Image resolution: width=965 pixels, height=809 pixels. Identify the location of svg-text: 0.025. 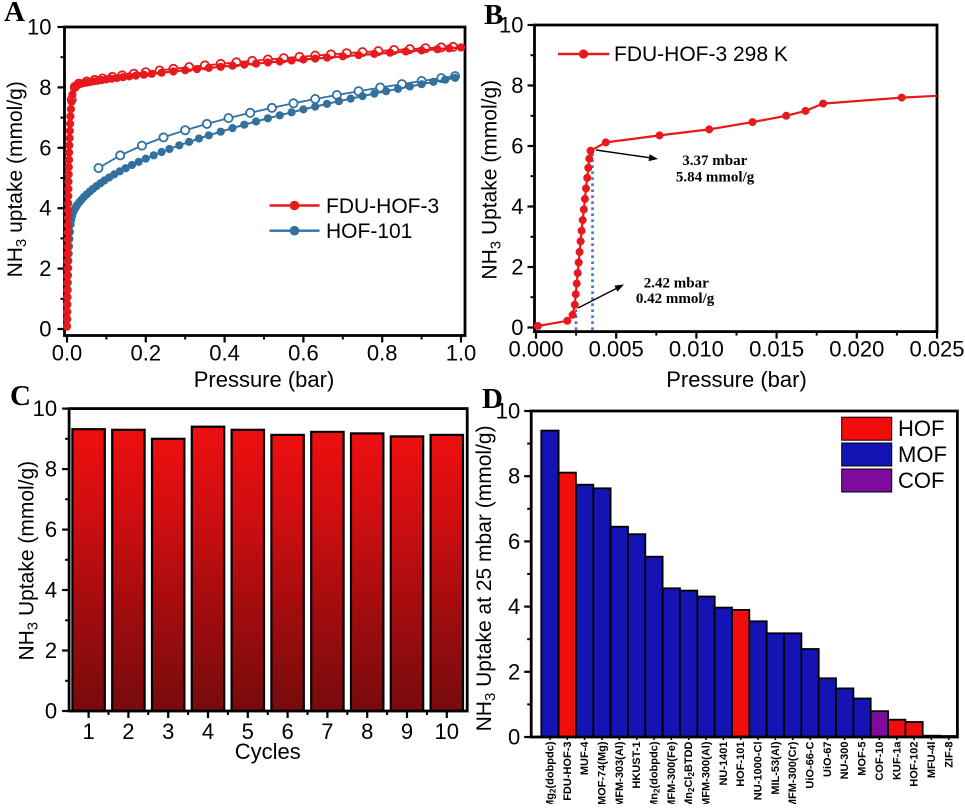
(936, 349).